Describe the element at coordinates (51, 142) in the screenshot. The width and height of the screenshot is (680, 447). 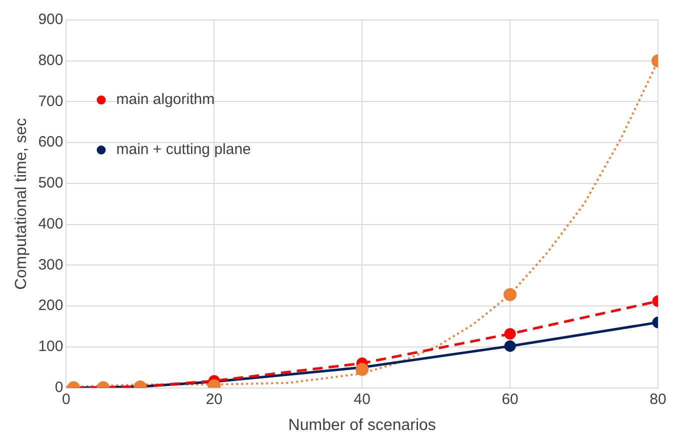
I see `y-tick-label: 600` at that location.